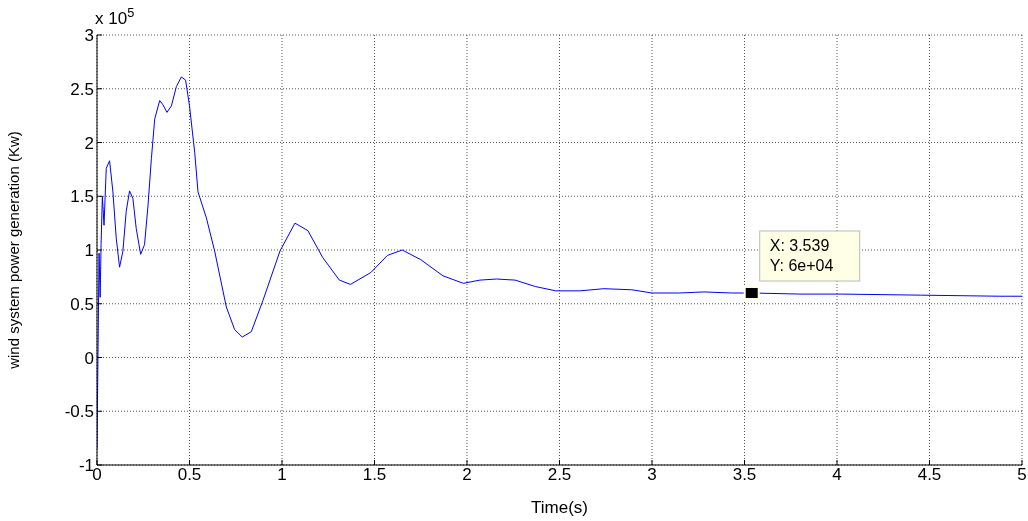 The height and width of the screenshot is (521, 1028). I want to click on x-tick-label: 3.5, so click(744, 475).